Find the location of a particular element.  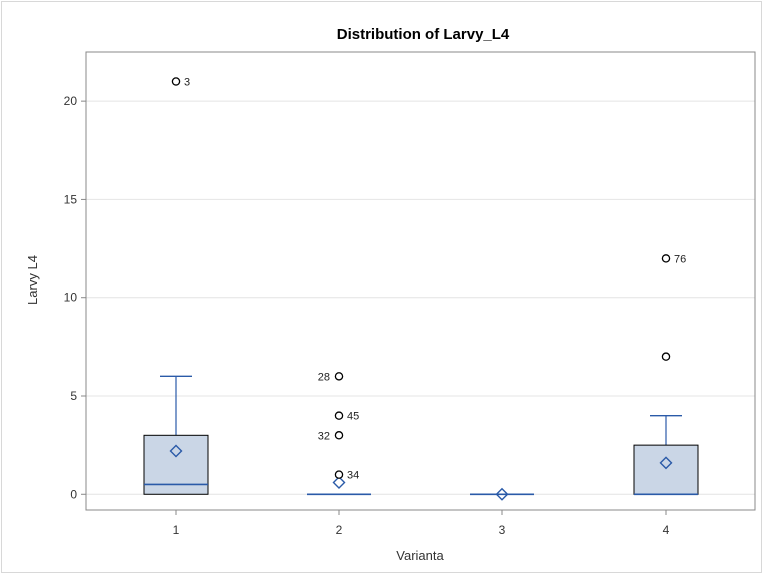

y-tick-label: 20 is located at coordinates (71, 101).